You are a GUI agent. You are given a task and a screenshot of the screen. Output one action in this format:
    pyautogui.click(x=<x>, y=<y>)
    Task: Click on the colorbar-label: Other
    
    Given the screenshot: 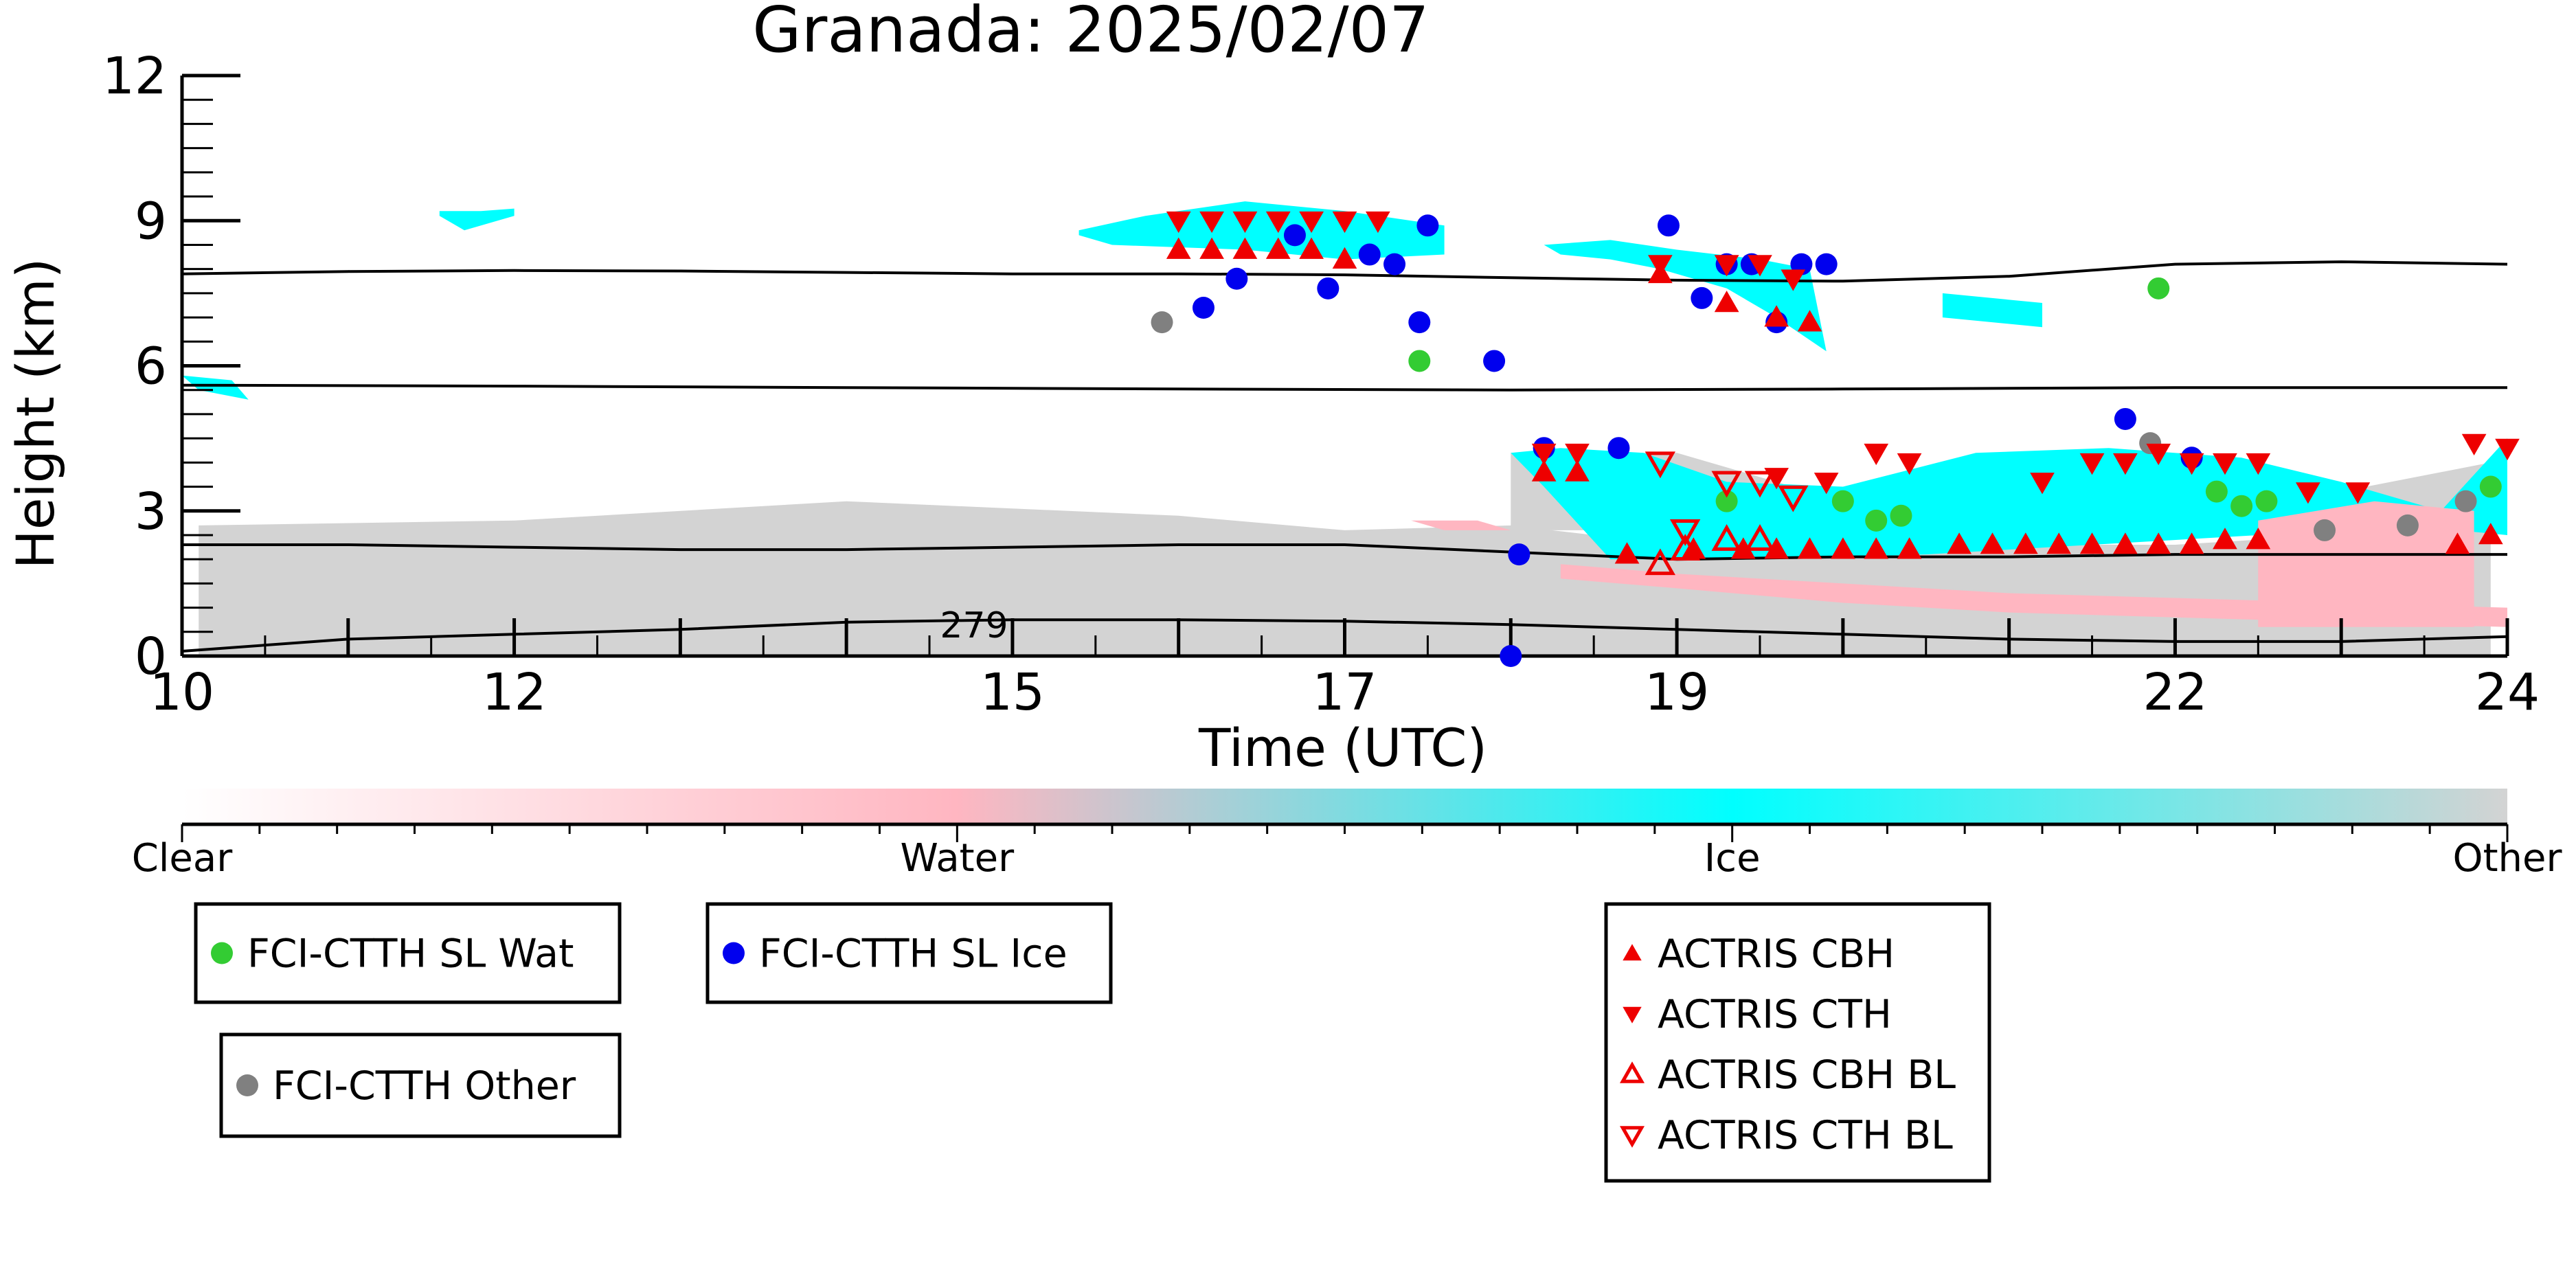 What is the action you would take?
    pyautogui.click(x=2507, y=858)
    